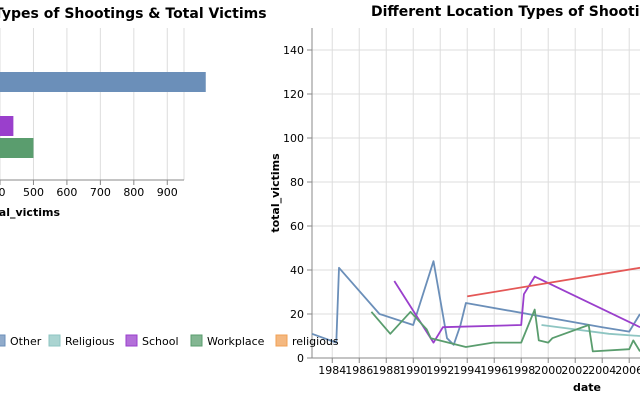 Image resolution: width=640 pixels, height=400 pixels. Describe the element at coordinates (627, 370) in the screenshot. I see `right-x-tick-label: 2006` at that location.